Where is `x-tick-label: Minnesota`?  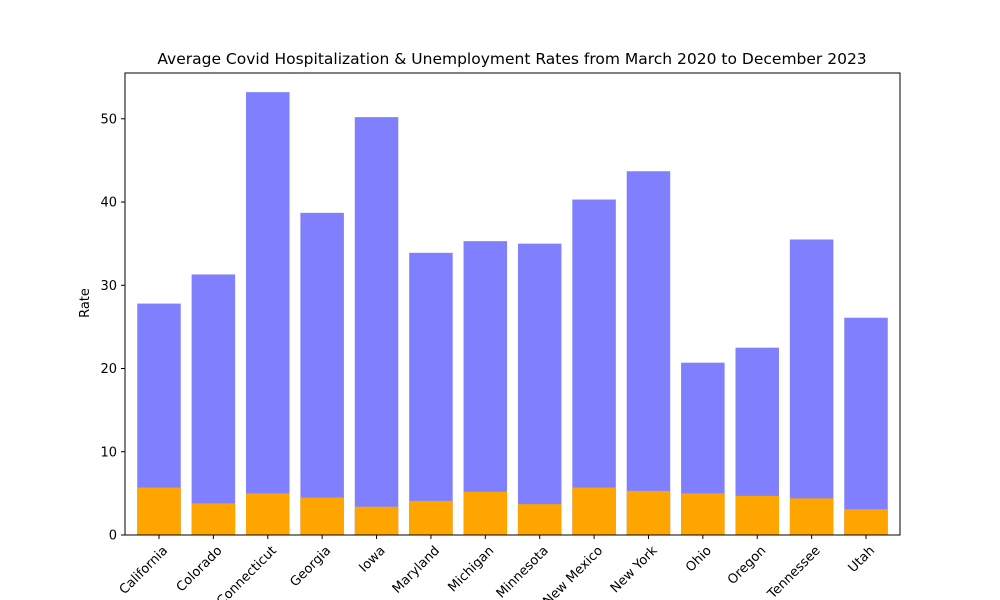 x-tick-label: Minnesota is located at coordinates (523, 571).